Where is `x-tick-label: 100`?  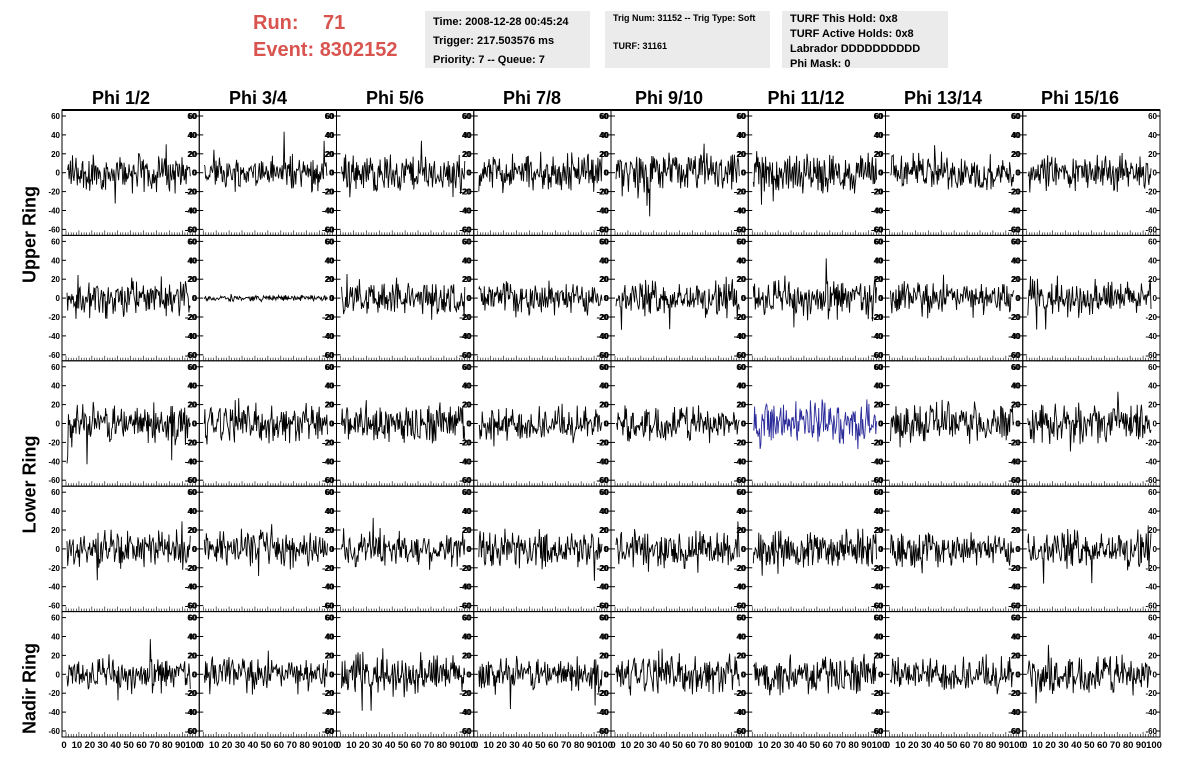 x-tick-label: 100 is located at coordinates (880, 745).